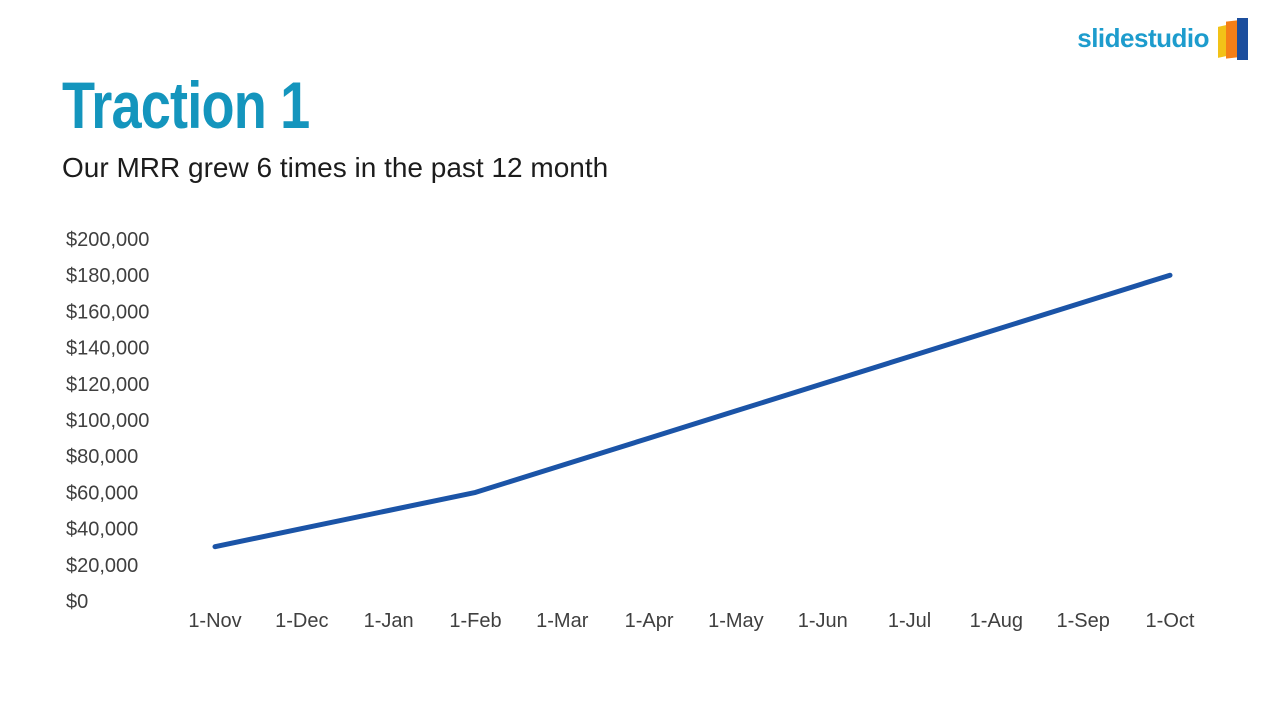 Image resolution: width=1280 pixels, height=720 pixels. Describe the element at coordinates (107, 421) in the screenshot. I see `y-axis-tick-label: $100,000` at that location.